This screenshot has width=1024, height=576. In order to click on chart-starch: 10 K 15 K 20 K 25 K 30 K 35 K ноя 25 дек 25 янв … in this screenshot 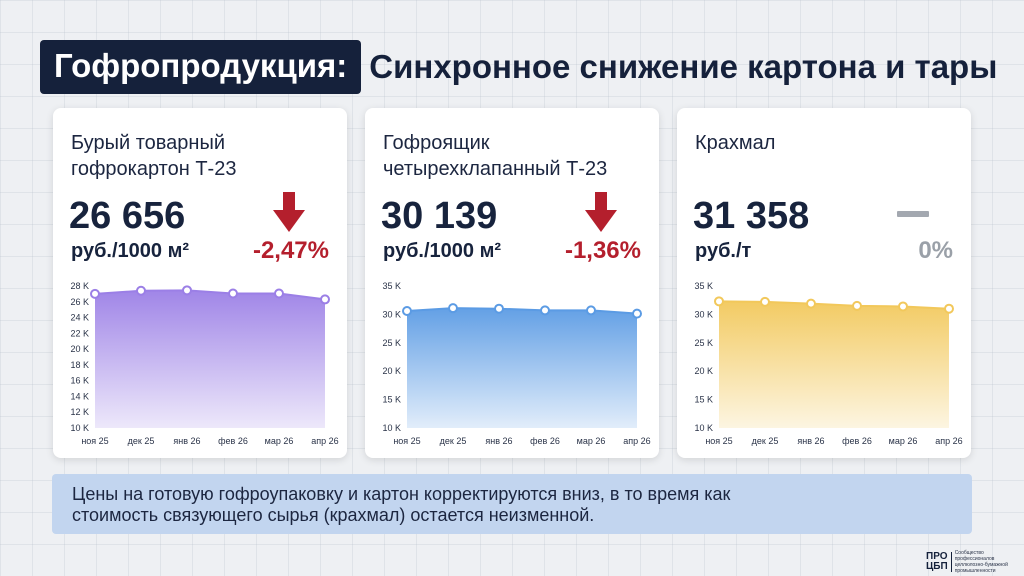, I will do `click(824, 368)`.